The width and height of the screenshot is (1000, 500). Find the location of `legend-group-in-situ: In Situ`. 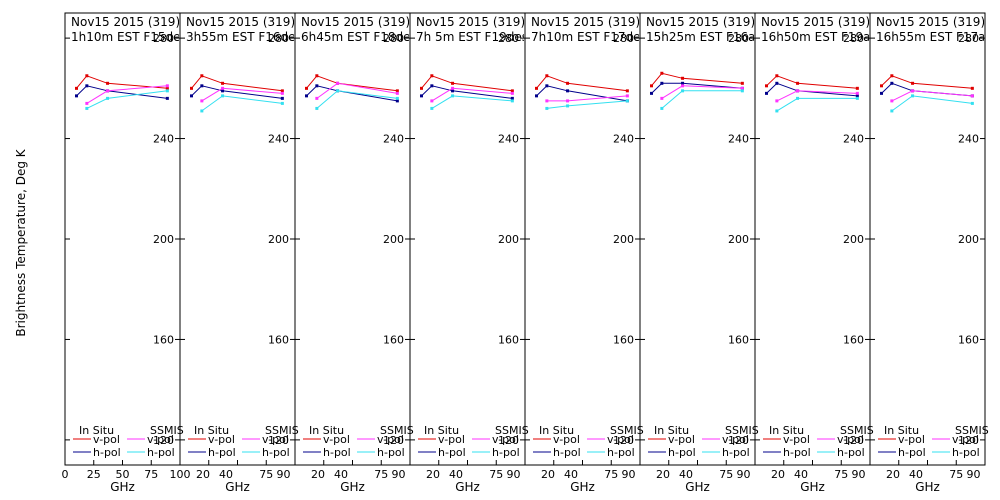

legend-group-in-situ: In Situ is located at coordinates (671, 430).